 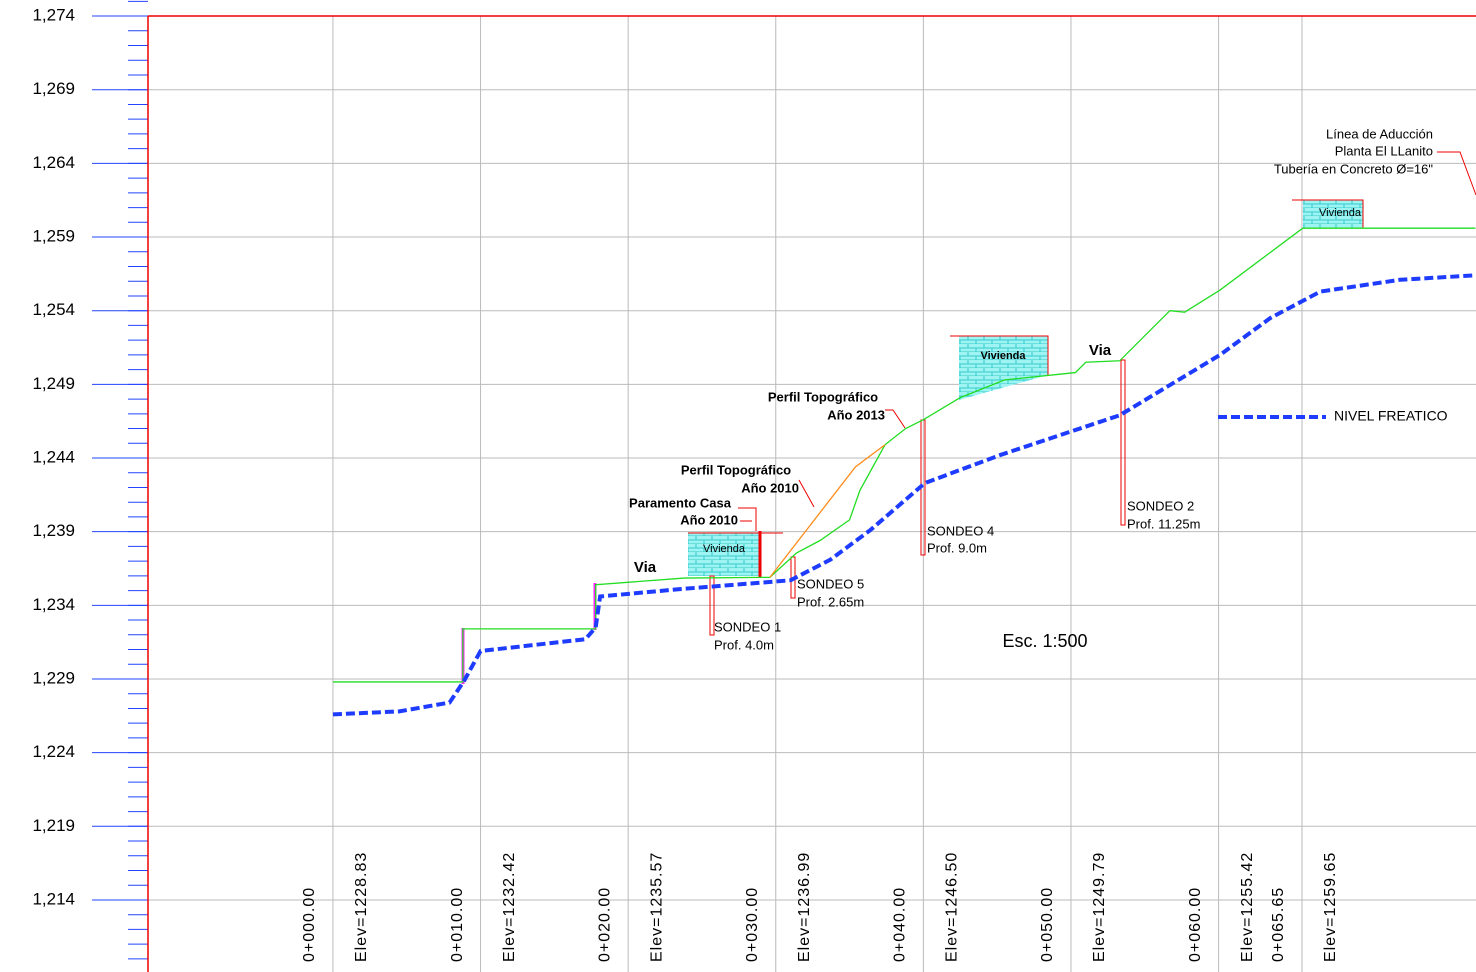 I want to click on annotation: Esc. 1:500, so click(x=1044, y=641).